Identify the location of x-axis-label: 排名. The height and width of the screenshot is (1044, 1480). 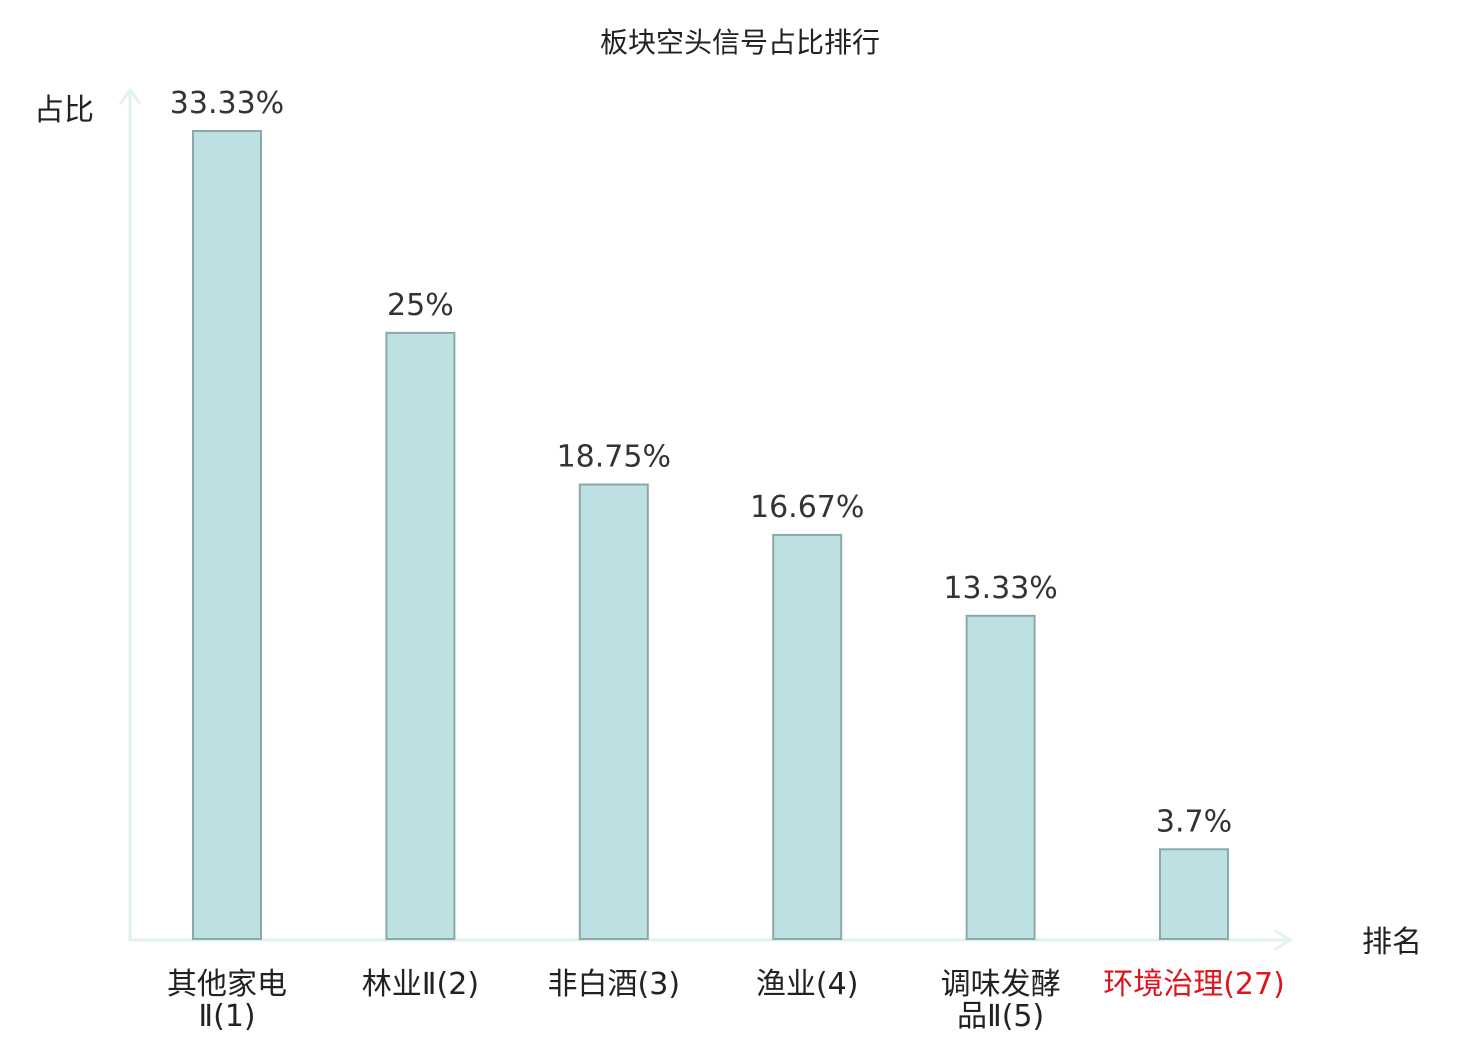
(1392, 942).